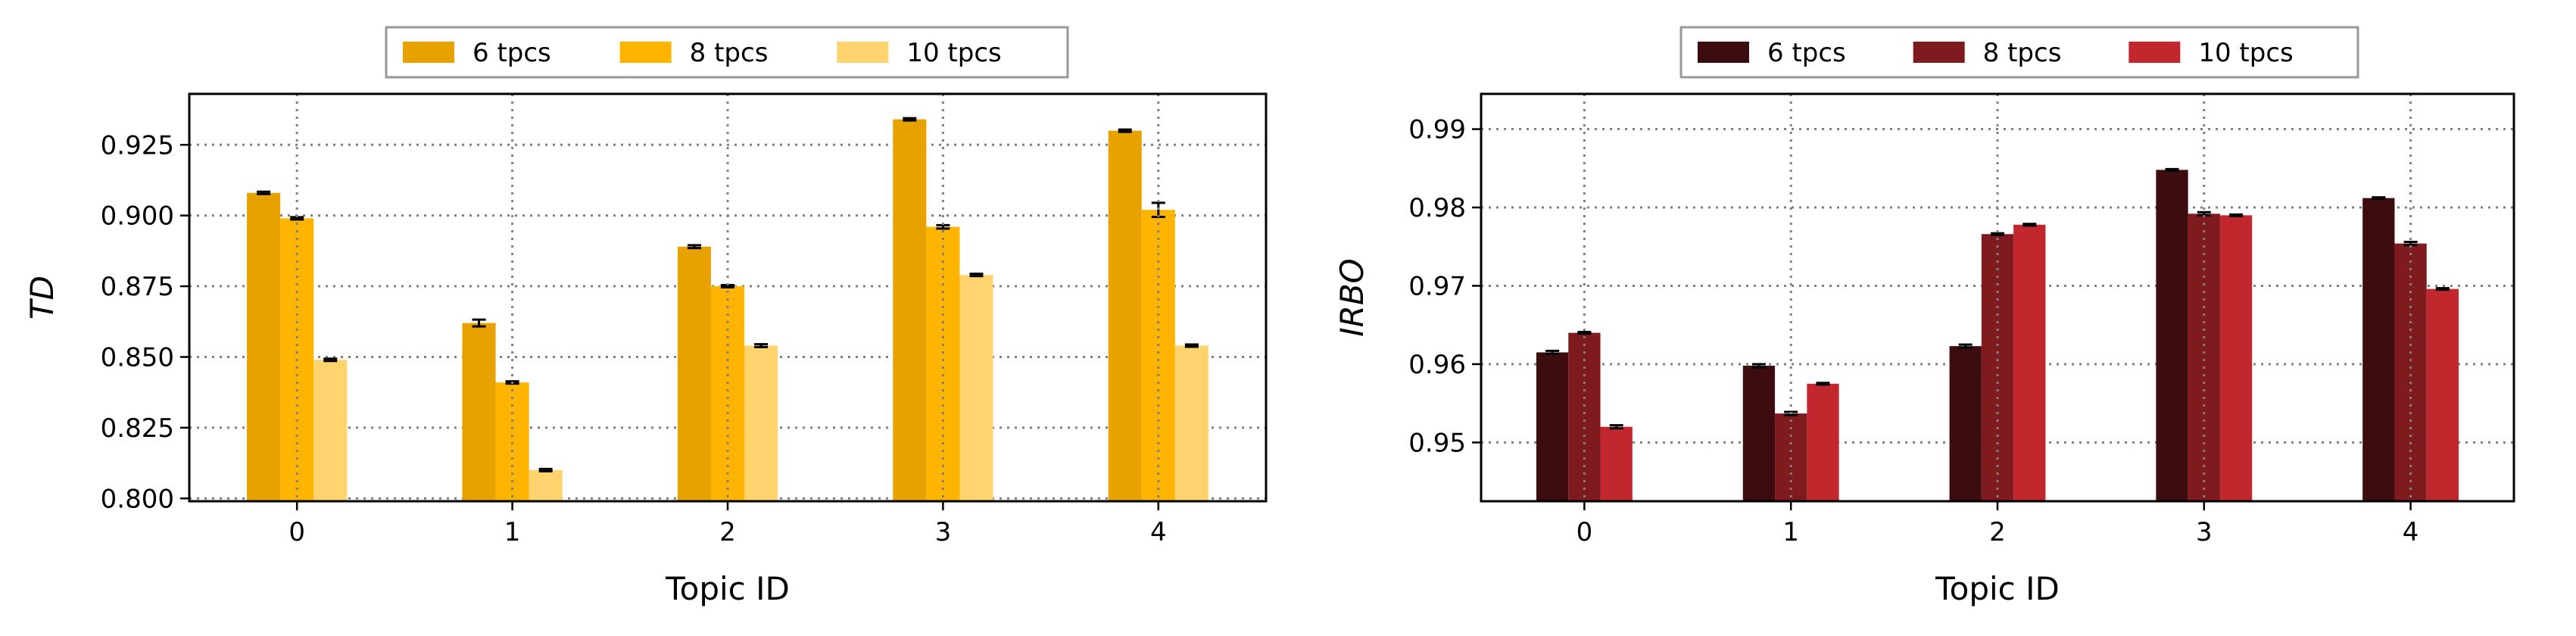 The width and height of the screenshot is (2576, 636). Describe the element at coordinates (137, 499) in the screenshot. I see `y-tick-label: 0.800` at that location.